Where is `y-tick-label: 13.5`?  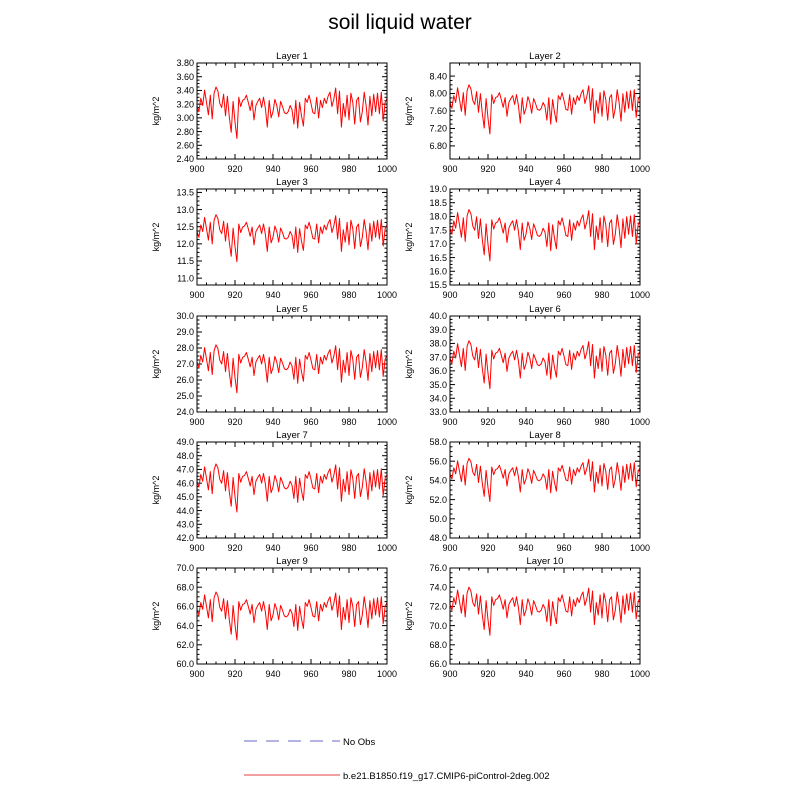 y-tick-label: 13.5 is located at coordinates (185, 193).